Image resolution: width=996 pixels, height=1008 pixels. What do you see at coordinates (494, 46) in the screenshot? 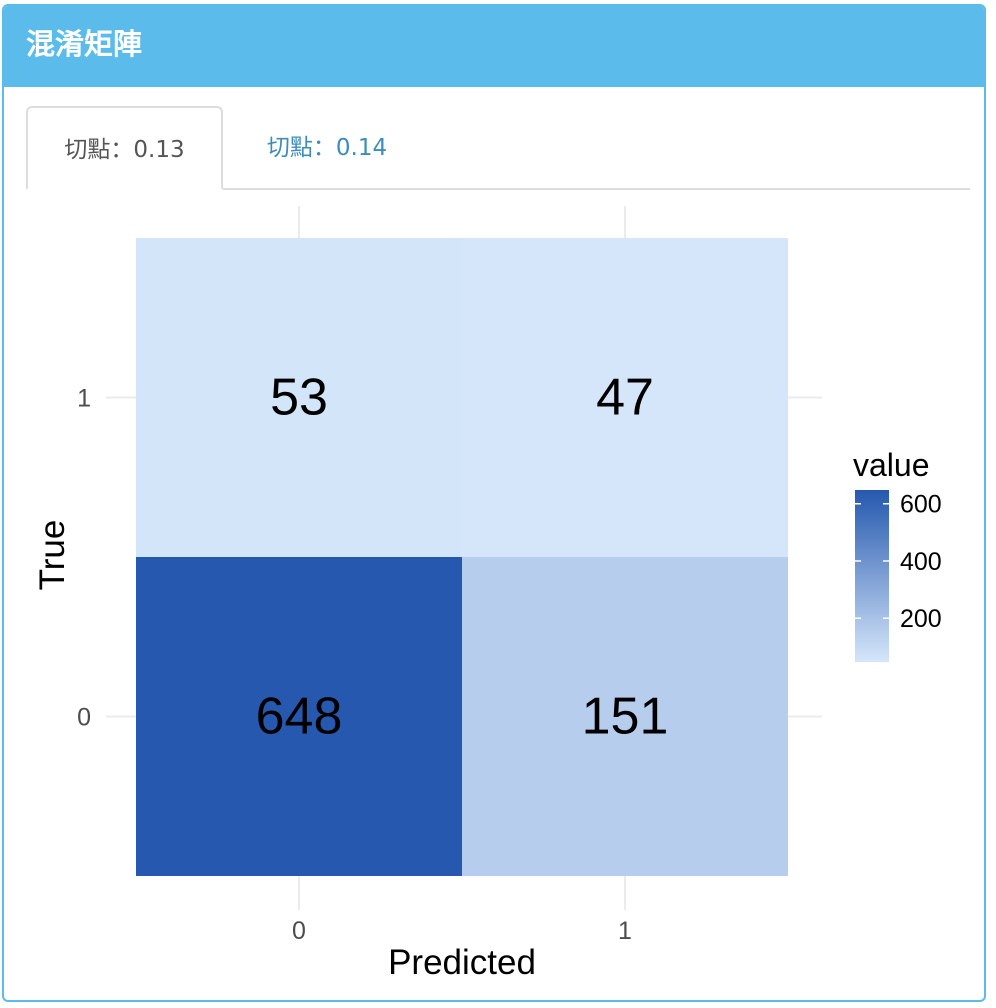
I see `box-header: 混淆矩陣` at bounding box center [494, 46].